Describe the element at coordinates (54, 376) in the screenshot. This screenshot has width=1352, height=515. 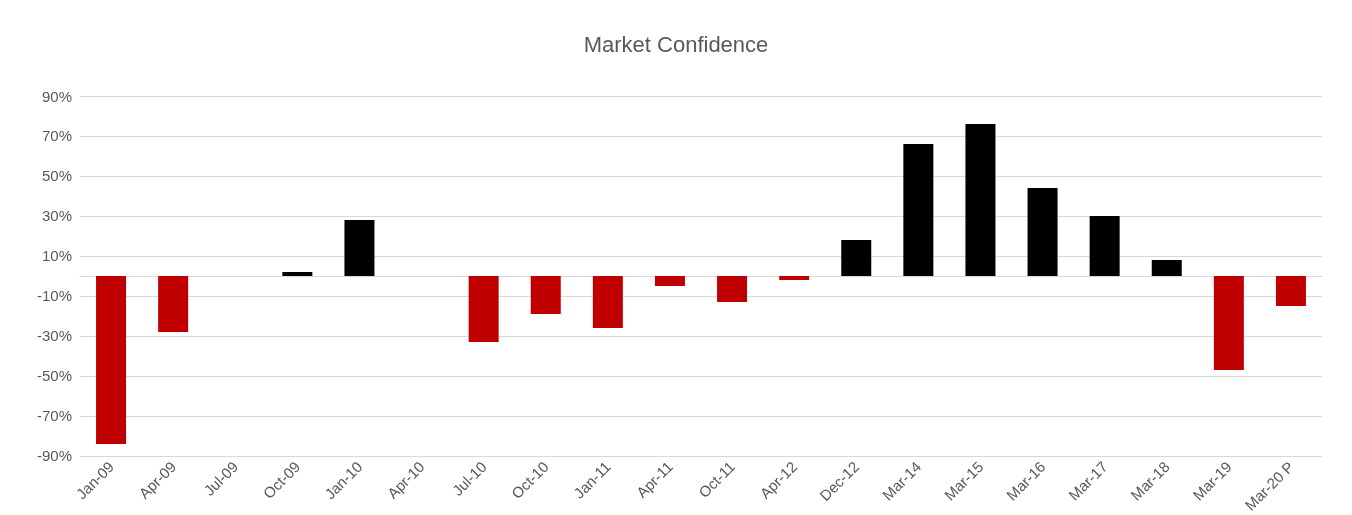
I see `y-tick-label: -50%` at that location.